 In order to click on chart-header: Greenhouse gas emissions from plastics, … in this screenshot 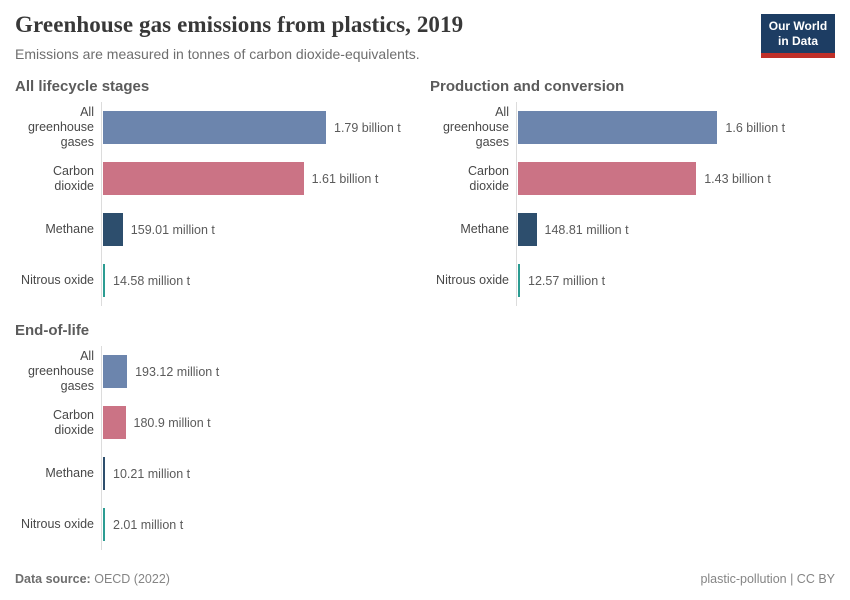, I will do `click(425, 37)`.